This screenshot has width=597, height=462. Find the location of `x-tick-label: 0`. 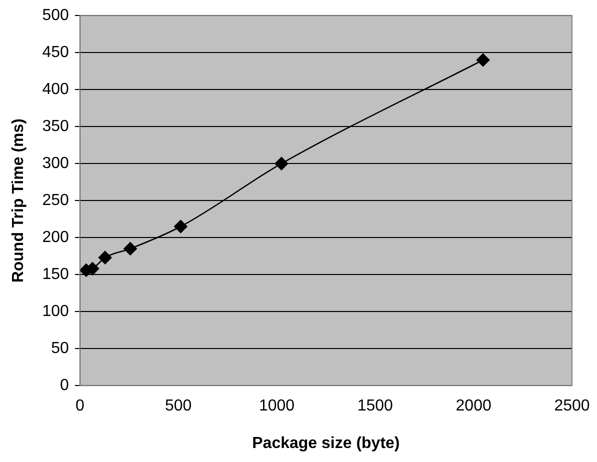

x-tick-label: 0 is located at coordinates (79, 406).